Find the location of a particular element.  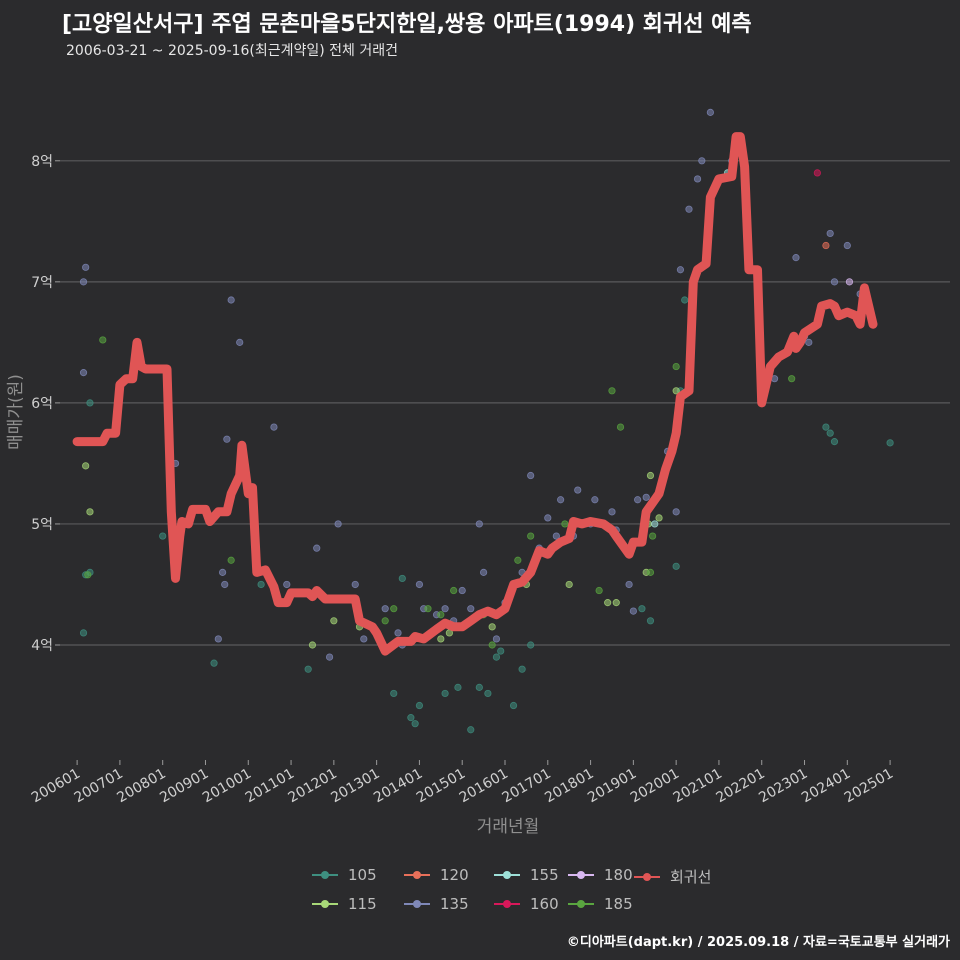

y-tick-label: 6억 is located at coordinates (42, 404).